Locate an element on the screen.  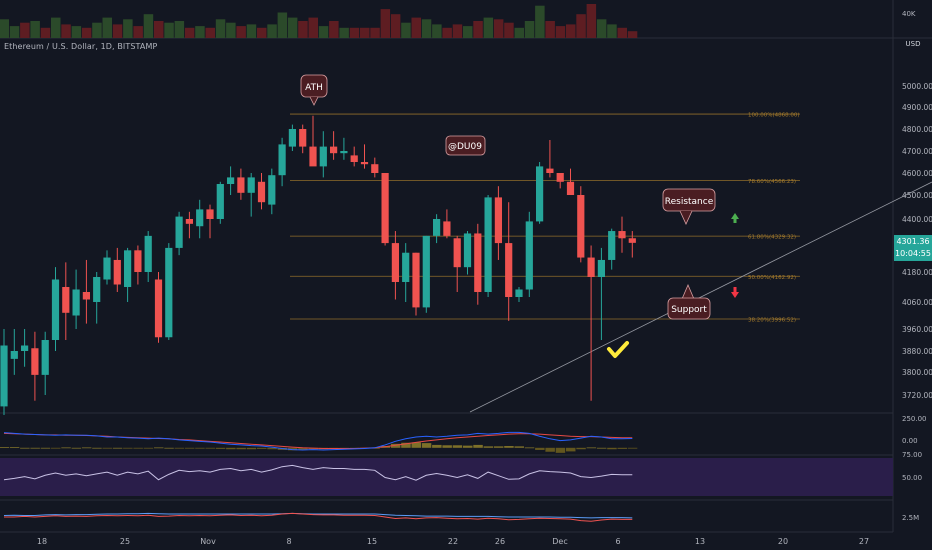
time-tick-label: 18 is located at coordinates (42, 541).